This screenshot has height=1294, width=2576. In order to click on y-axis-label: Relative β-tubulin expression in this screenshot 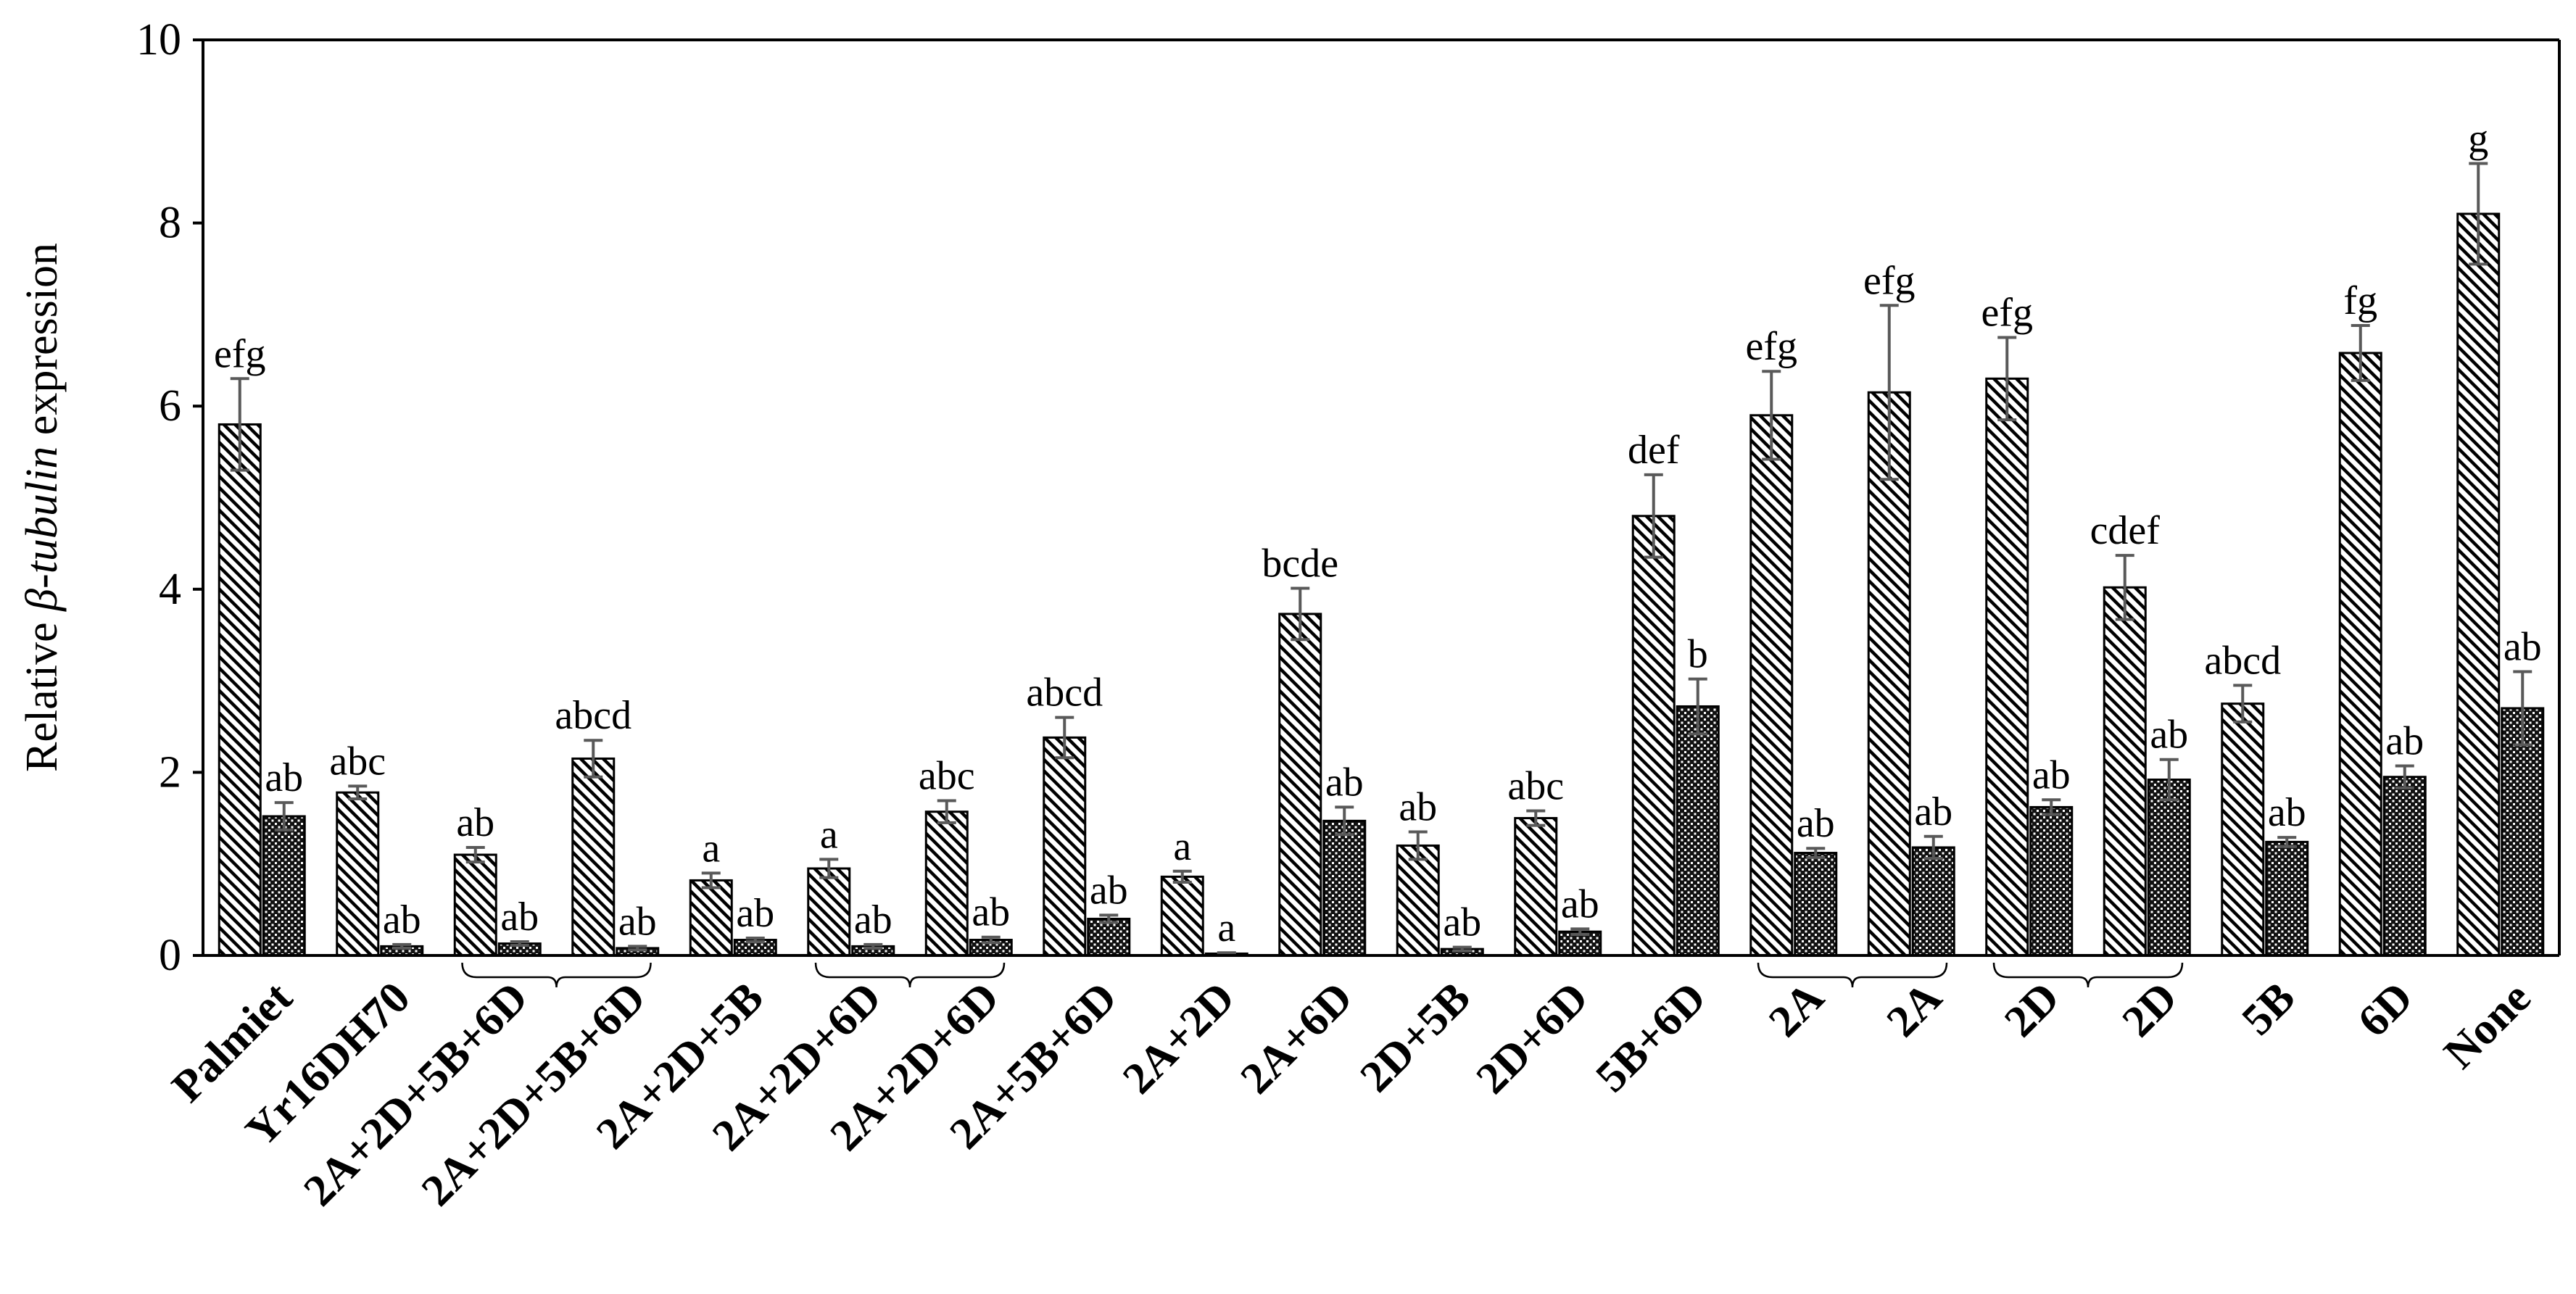, I will do `click(42, 507)`.